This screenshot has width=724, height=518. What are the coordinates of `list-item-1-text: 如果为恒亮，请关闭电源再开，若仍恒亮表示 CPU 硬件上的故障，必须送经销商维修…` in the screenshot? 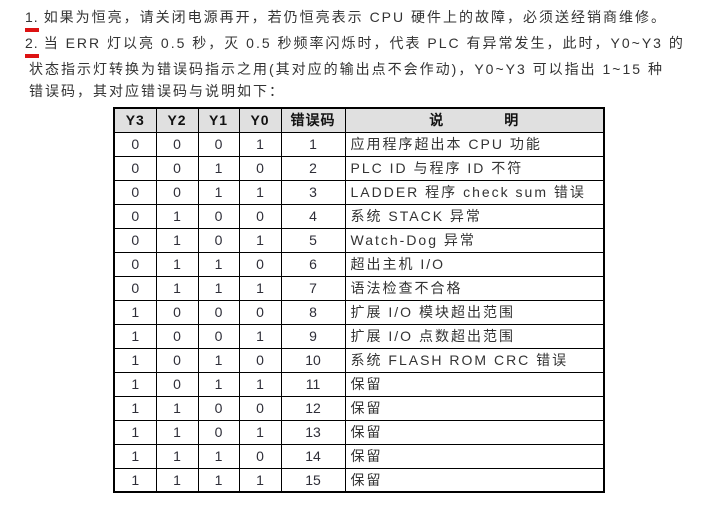 It's located at (355, 17).